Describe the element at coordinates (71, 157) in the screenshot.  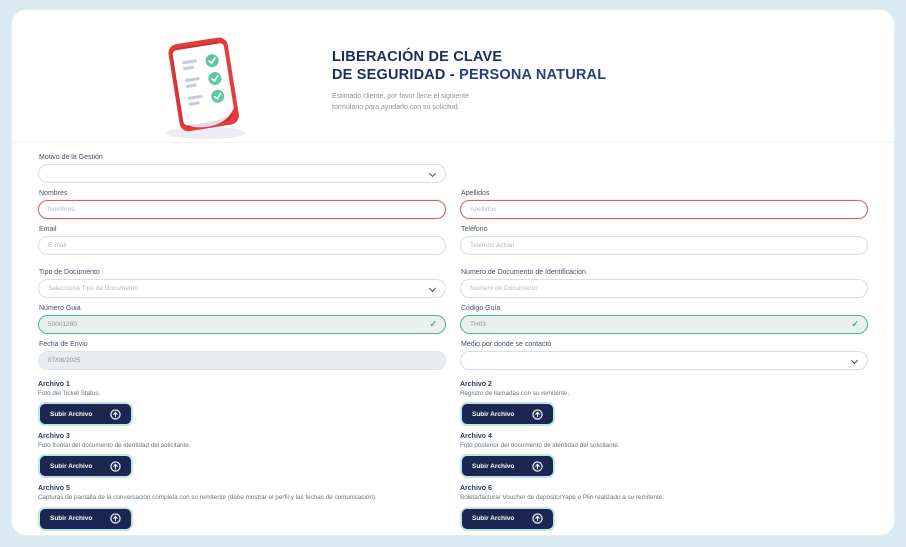
I see `motivo-label: Motivo de la Gestión` at that location.